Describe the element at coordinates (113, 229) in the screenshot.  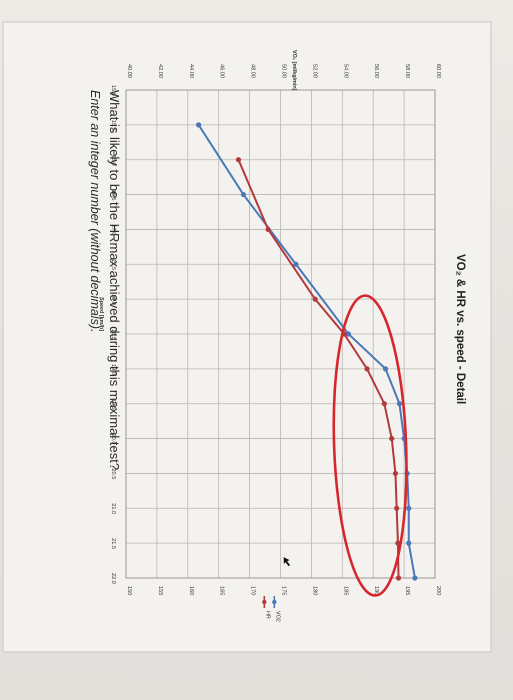
I see `x-tick-label: 17.0` at that location.